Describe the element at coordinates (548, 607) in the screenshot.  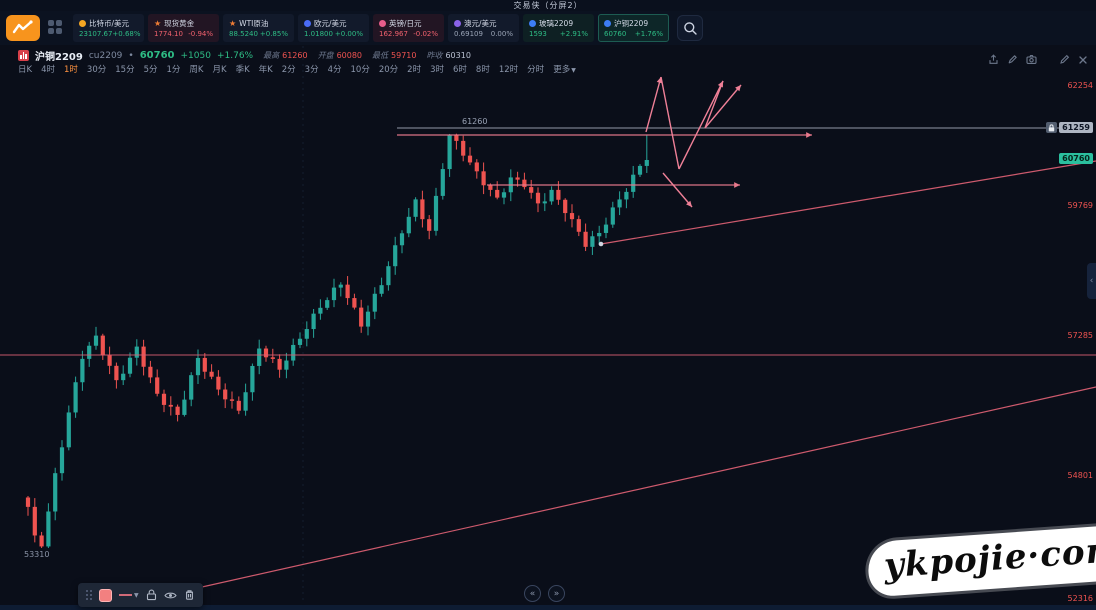
I see `bottom-edge` at that location.